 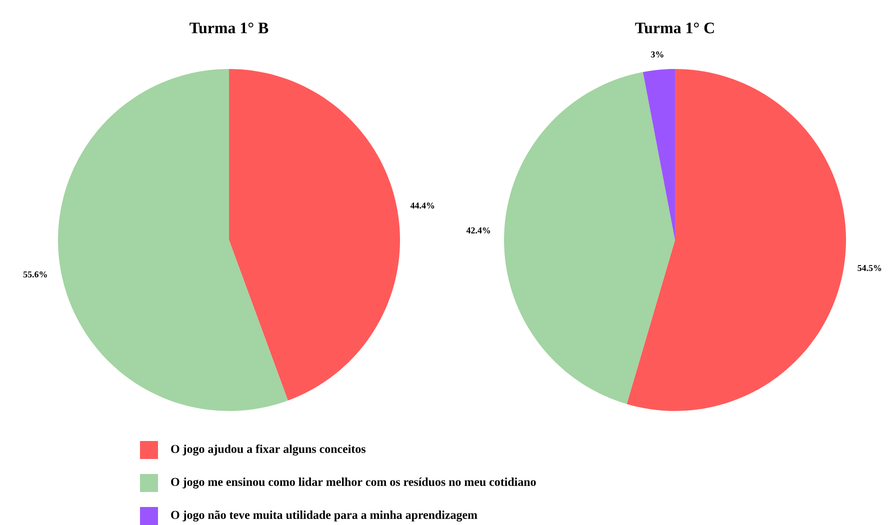 What do you see at coordinates (324, 516) in the screenshot?
I see `legend-label: O jogo não teve muita utilidade para a minha aprendizagem` at bounding box center [324, 516].